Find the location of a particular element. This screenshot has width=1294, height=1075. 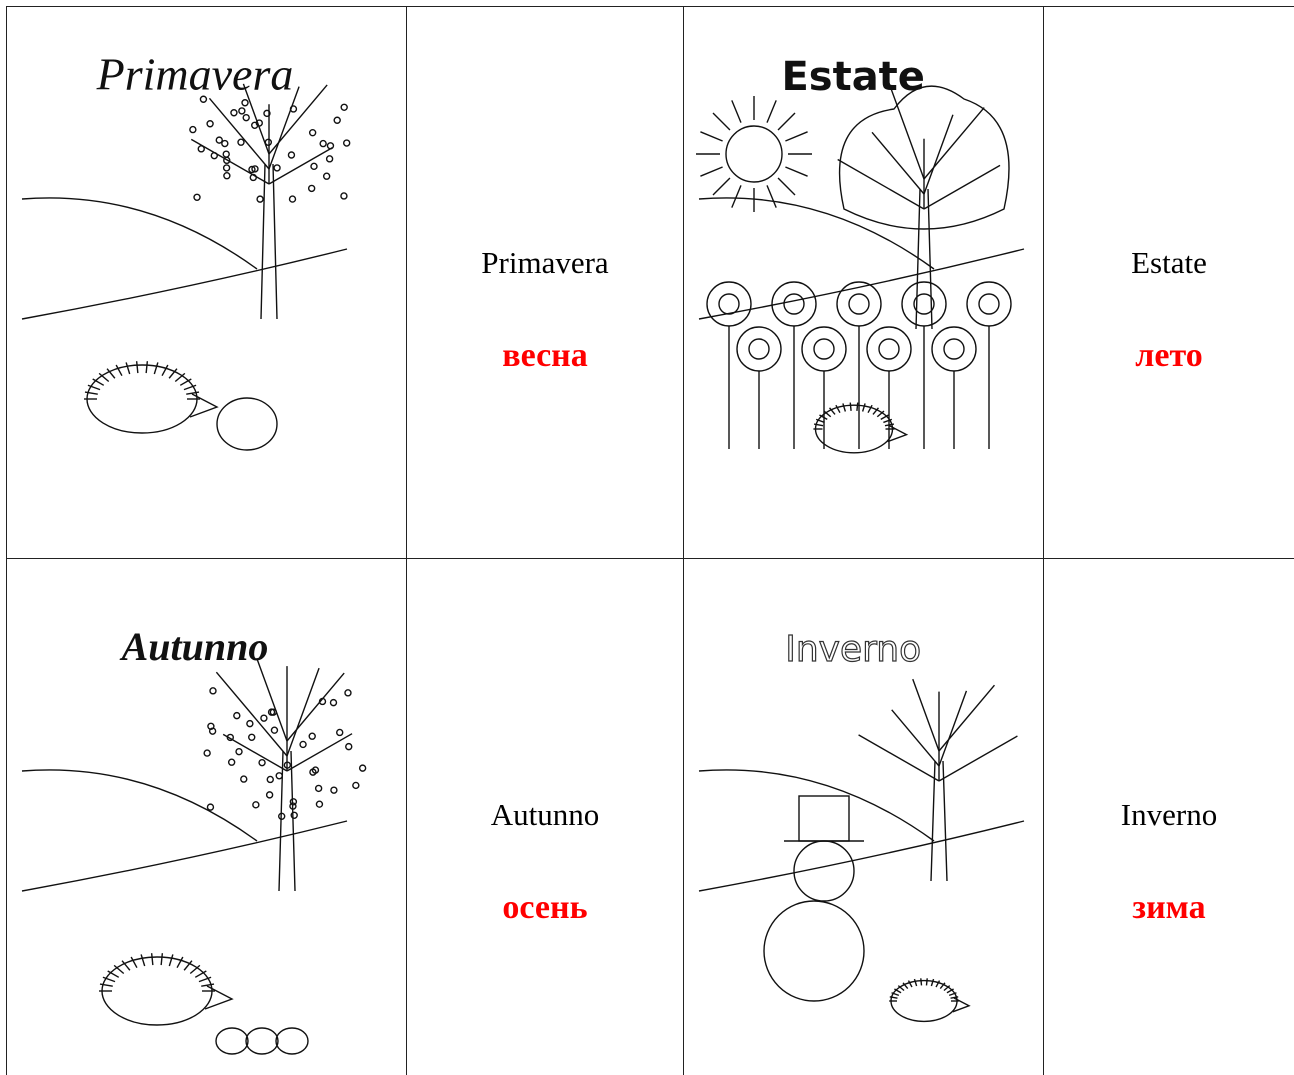

table-cell: Estate лето is located at coordinates (1168, 282).